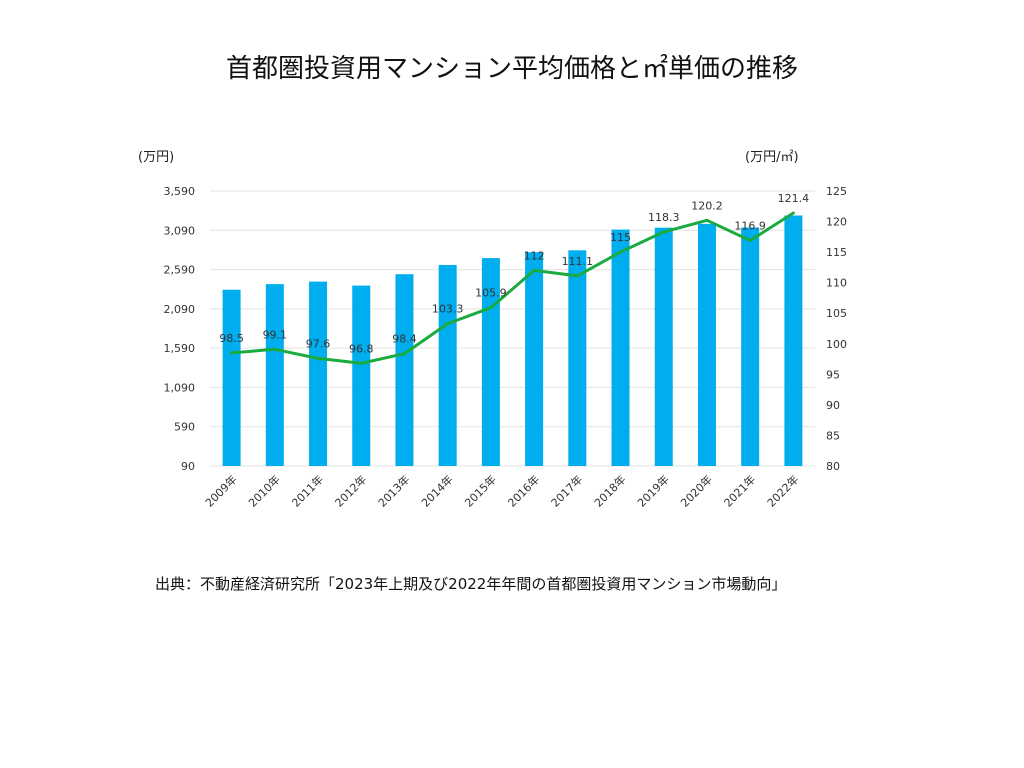 The width and height of the screenshot is (1024, 768). I want to click on x-axis-tick: 2009年, so click(220, 490).